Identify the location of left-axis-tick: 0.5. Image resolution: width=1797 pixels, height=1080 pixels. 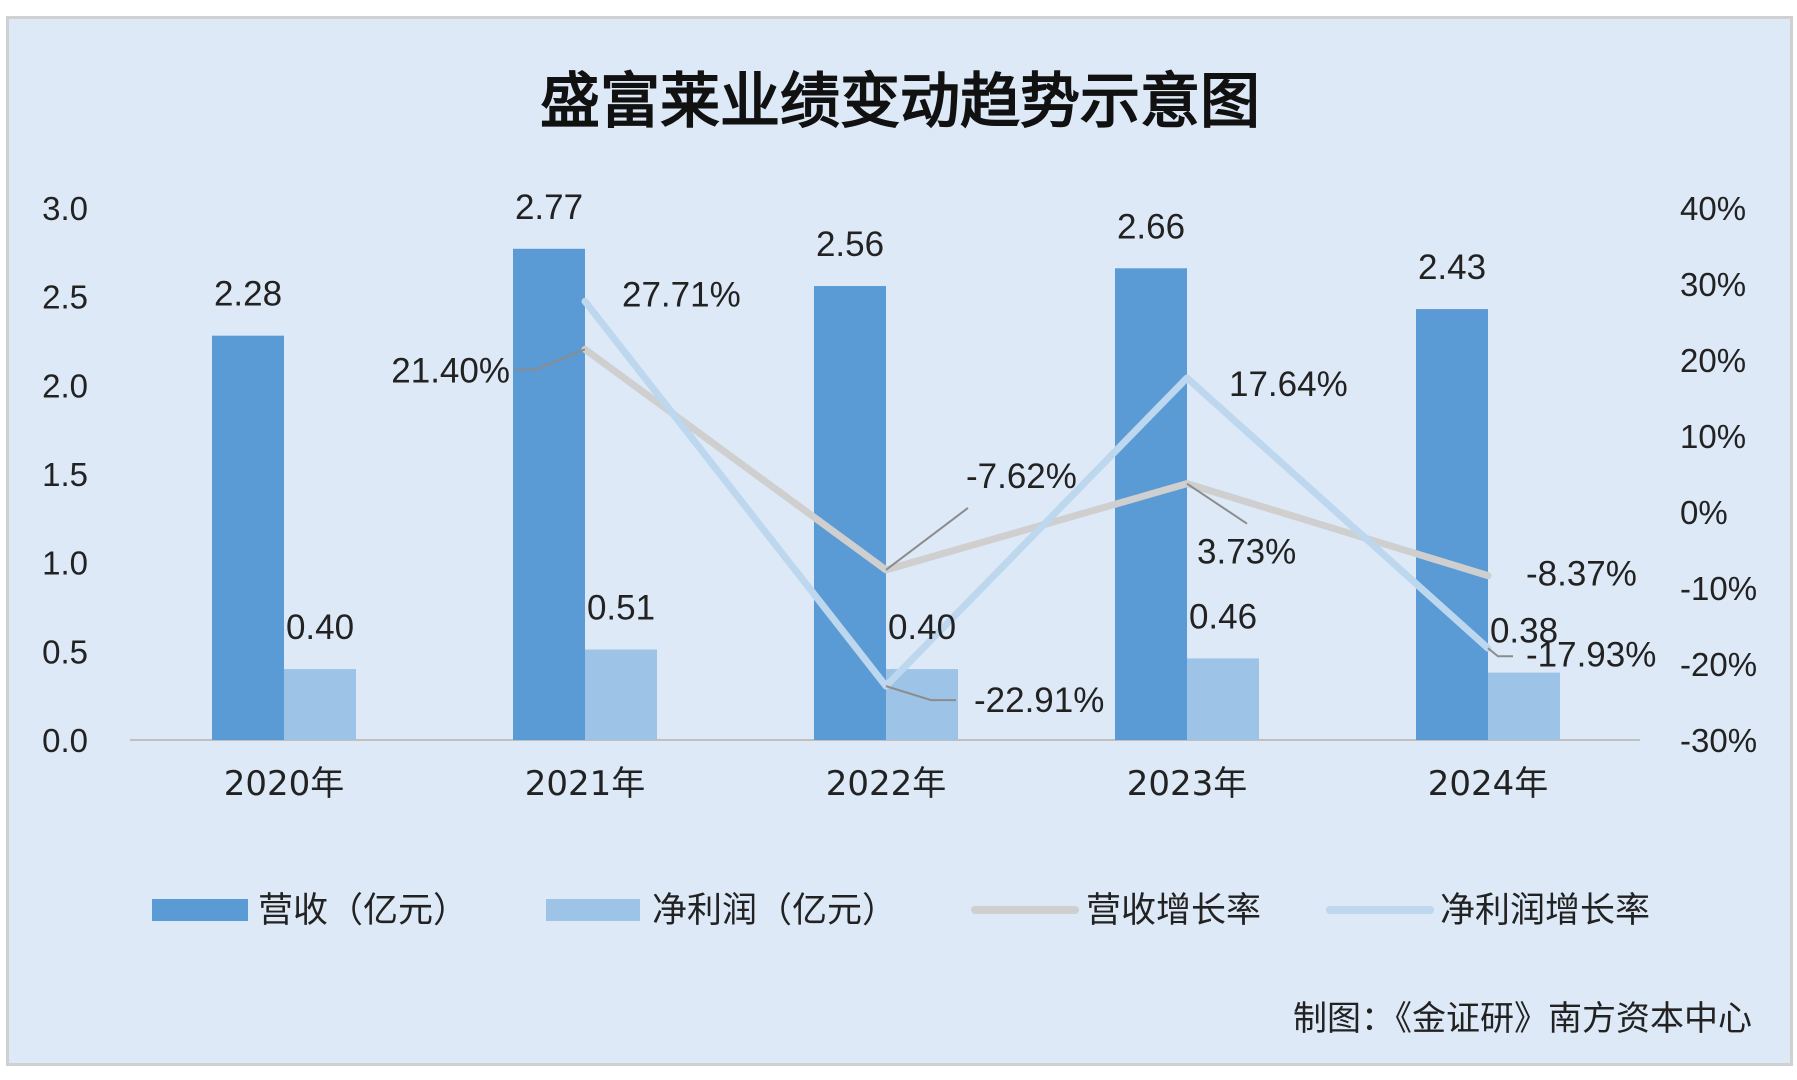
(65, 651).